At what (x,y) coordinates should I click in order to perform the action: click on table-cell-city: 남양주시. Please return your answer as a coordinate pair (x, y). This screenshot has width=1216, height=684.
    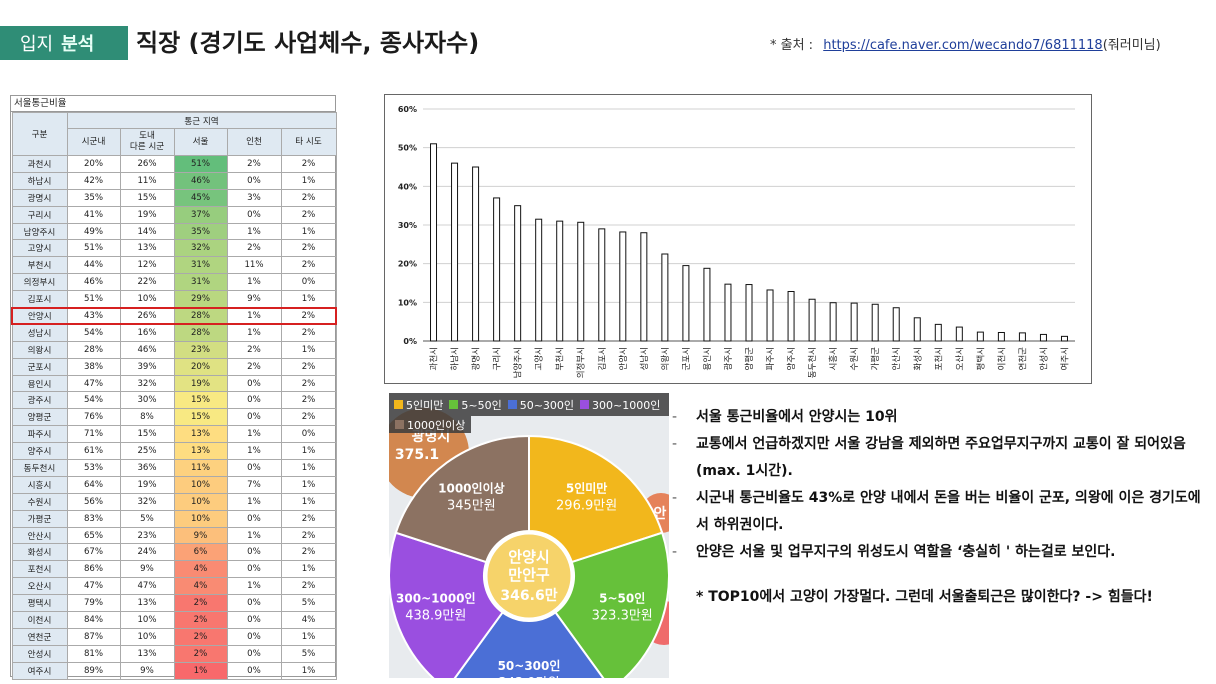
    Looking at the image, I should click on (39, 231).